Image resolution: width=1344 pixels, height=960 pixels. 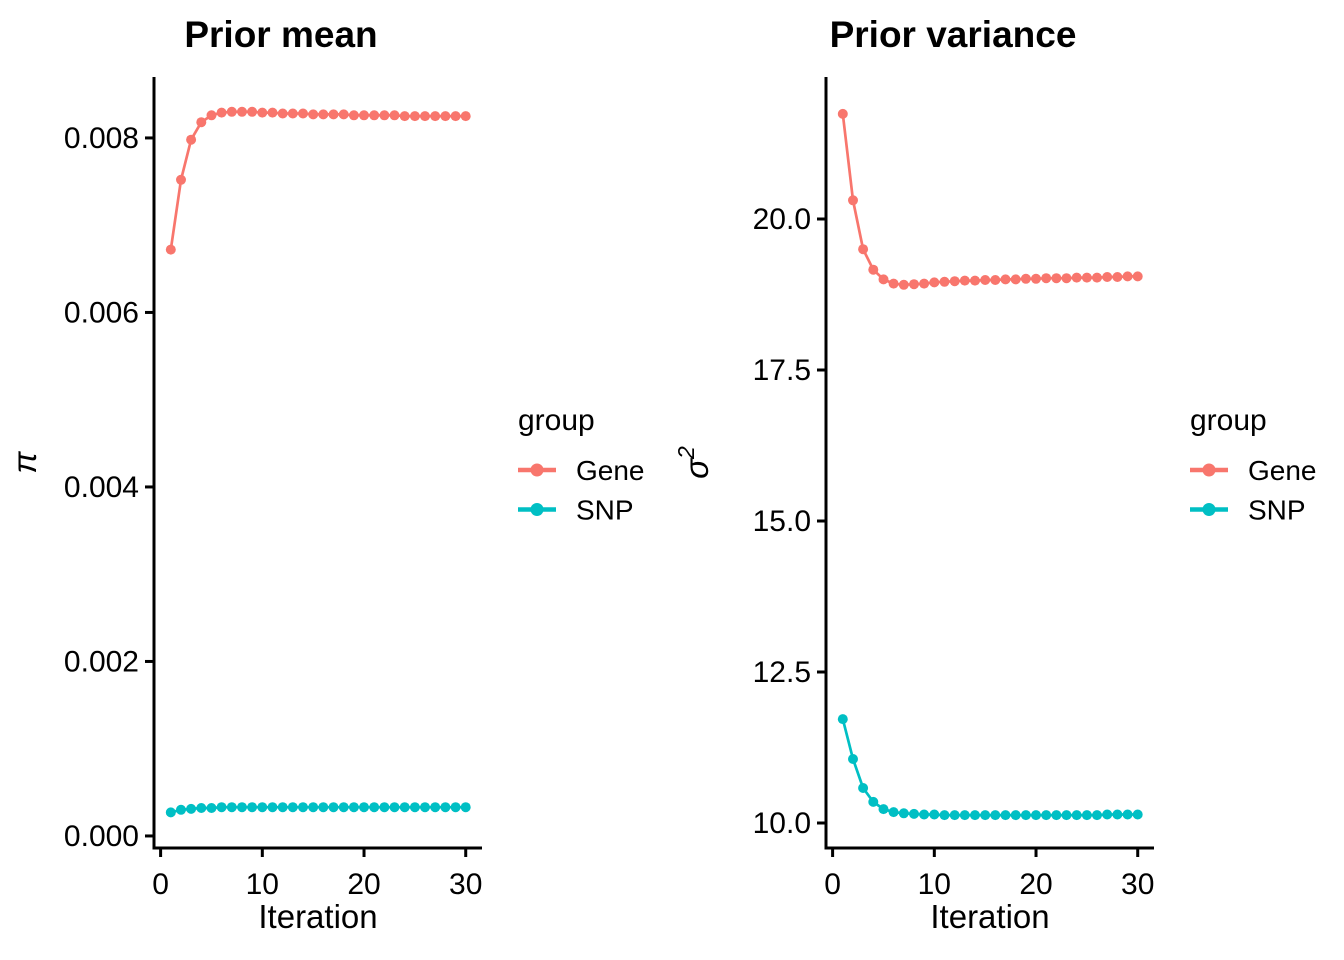 I want to click on y-tick-label: 17.5, so click(x=782, y=370).